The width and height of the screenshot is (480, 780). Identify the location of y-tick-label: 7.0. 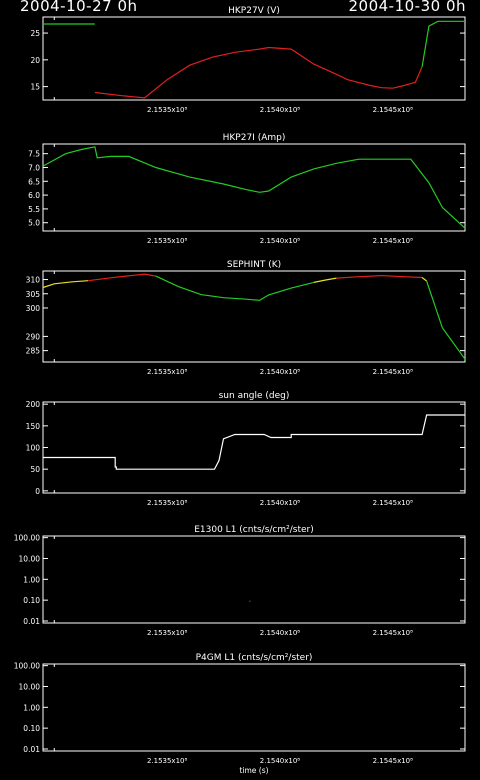
(34, 167).